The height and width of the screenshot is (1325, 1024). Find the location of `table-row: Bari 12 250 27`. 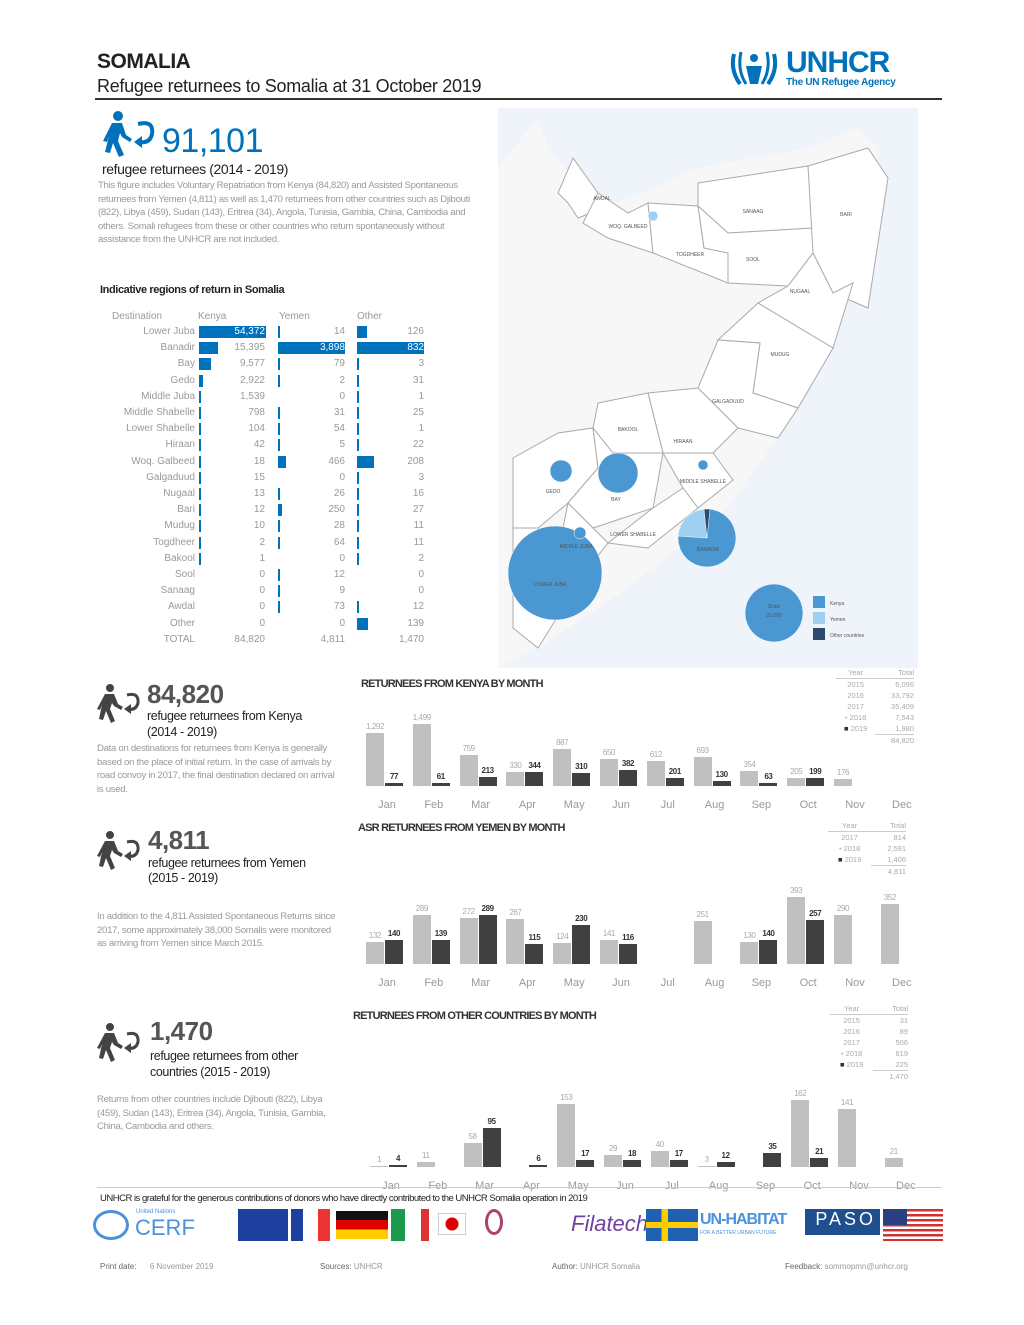

table-row: Bari 12 250 27 is located at coordinates (215, 511).